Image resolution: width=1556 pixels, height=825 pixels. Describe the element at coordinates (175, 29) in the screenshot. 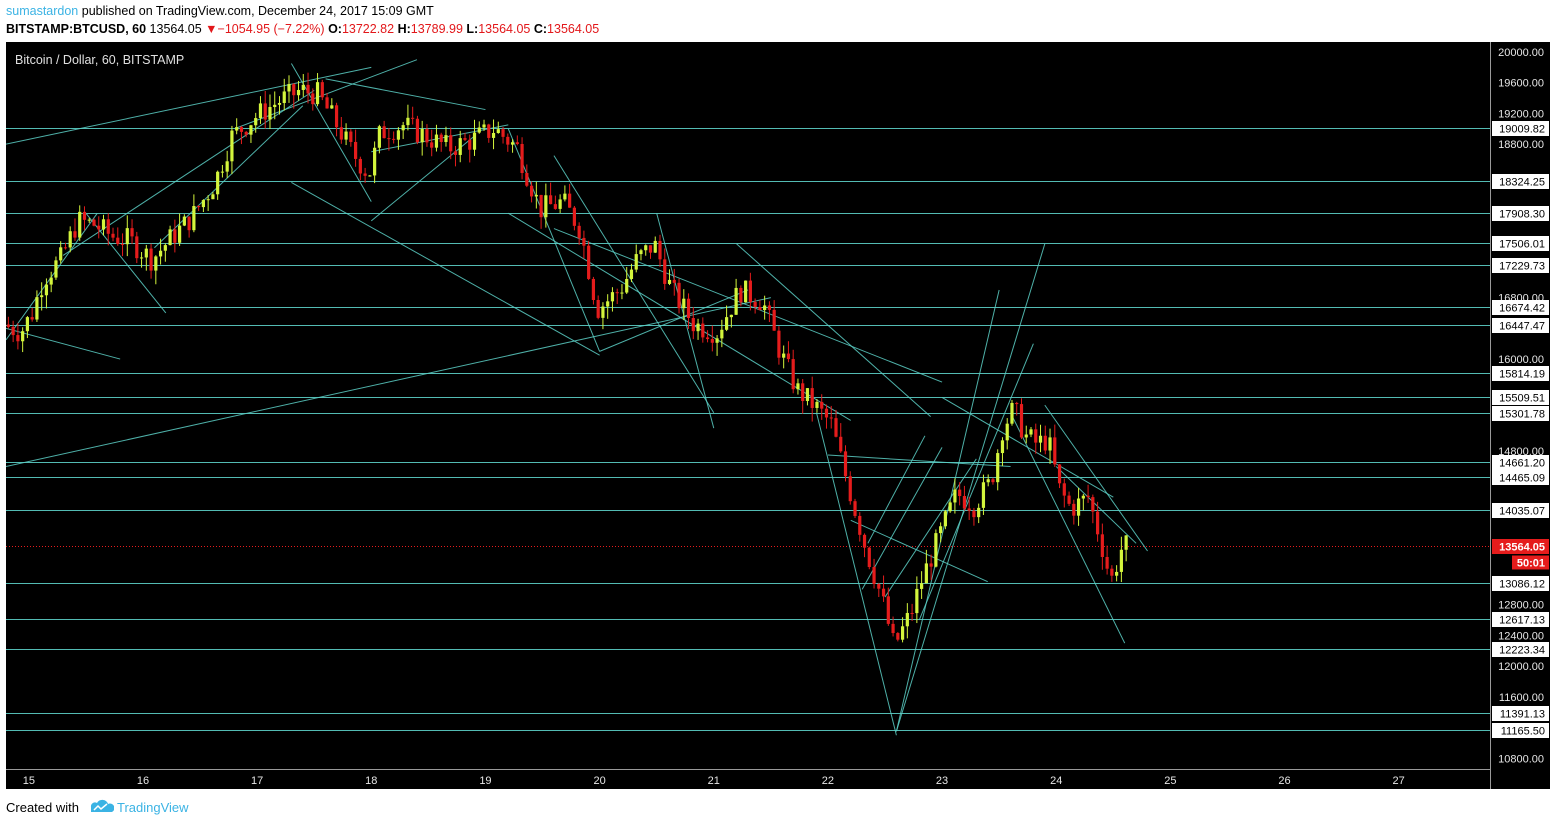

I see `last-price: 13564.05` at that location.